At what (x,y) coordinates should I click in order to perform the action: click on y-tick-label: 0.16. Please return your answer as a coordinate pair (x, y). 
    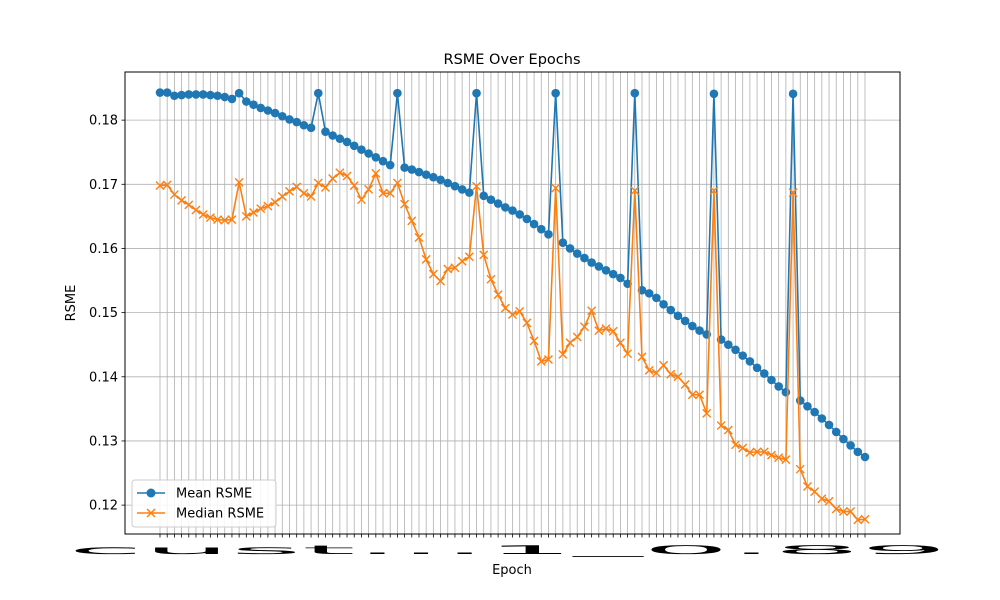
    Looking at the image, I should click on (103, 249).